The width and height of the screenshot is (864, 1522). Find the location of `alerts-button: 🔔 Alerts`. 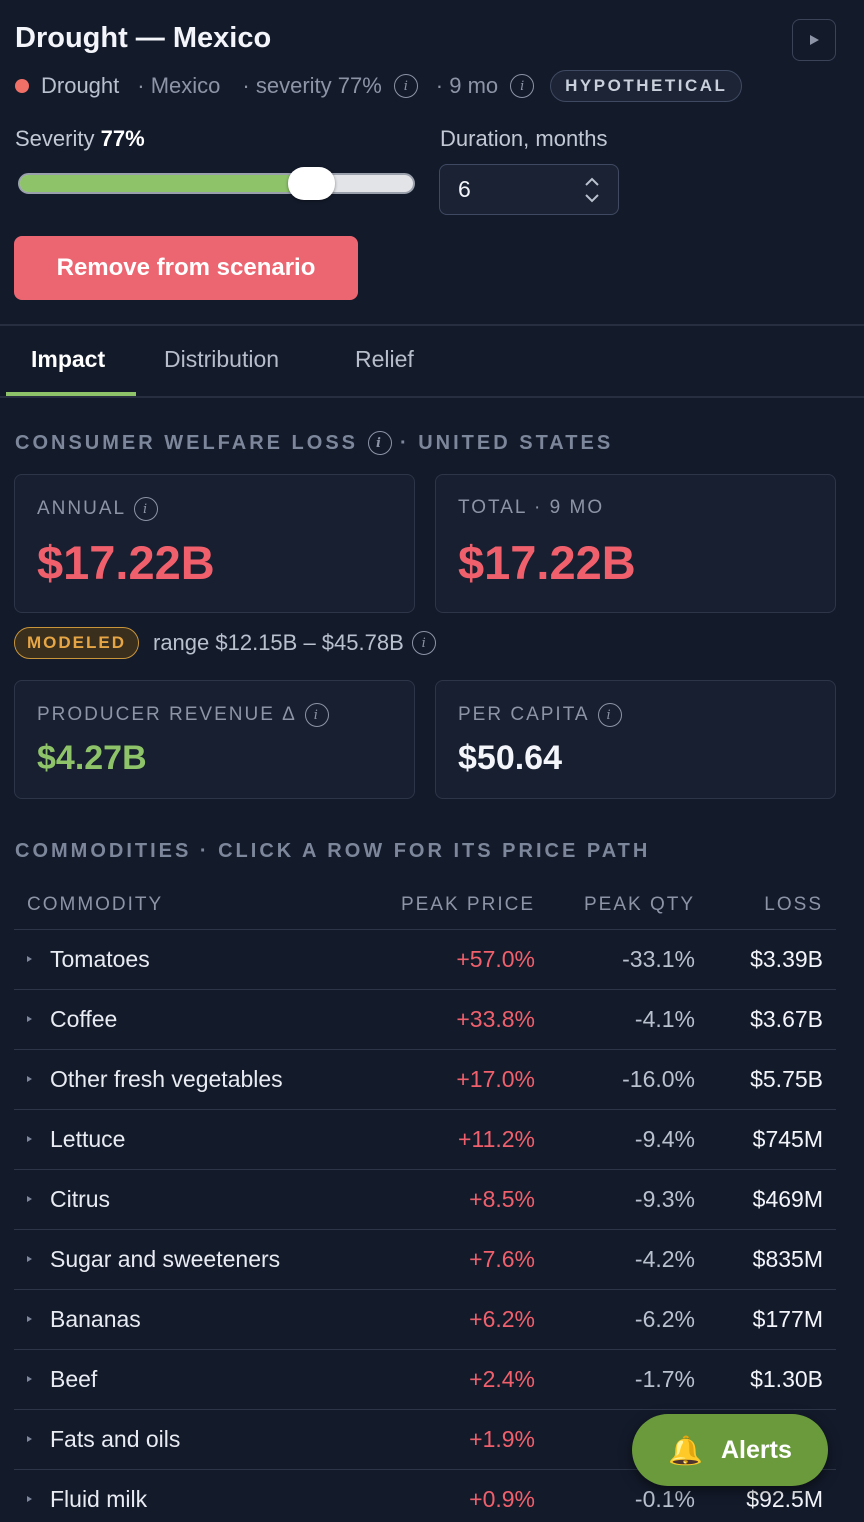

alerts-button: 🔔 Alerts is located at coordinates (730, 1450).